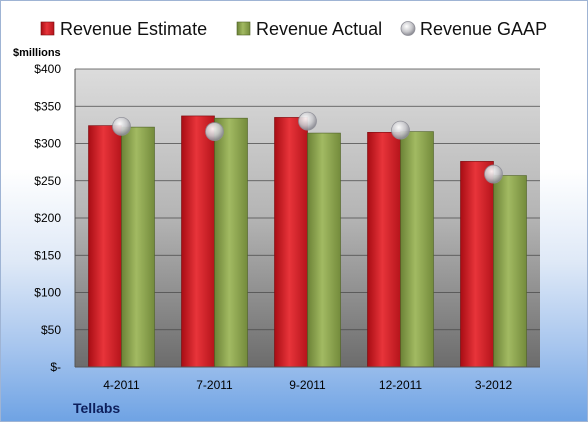 This screenshot has width=588, height=422. I want to click on gaap-markers, so click(307, 147).